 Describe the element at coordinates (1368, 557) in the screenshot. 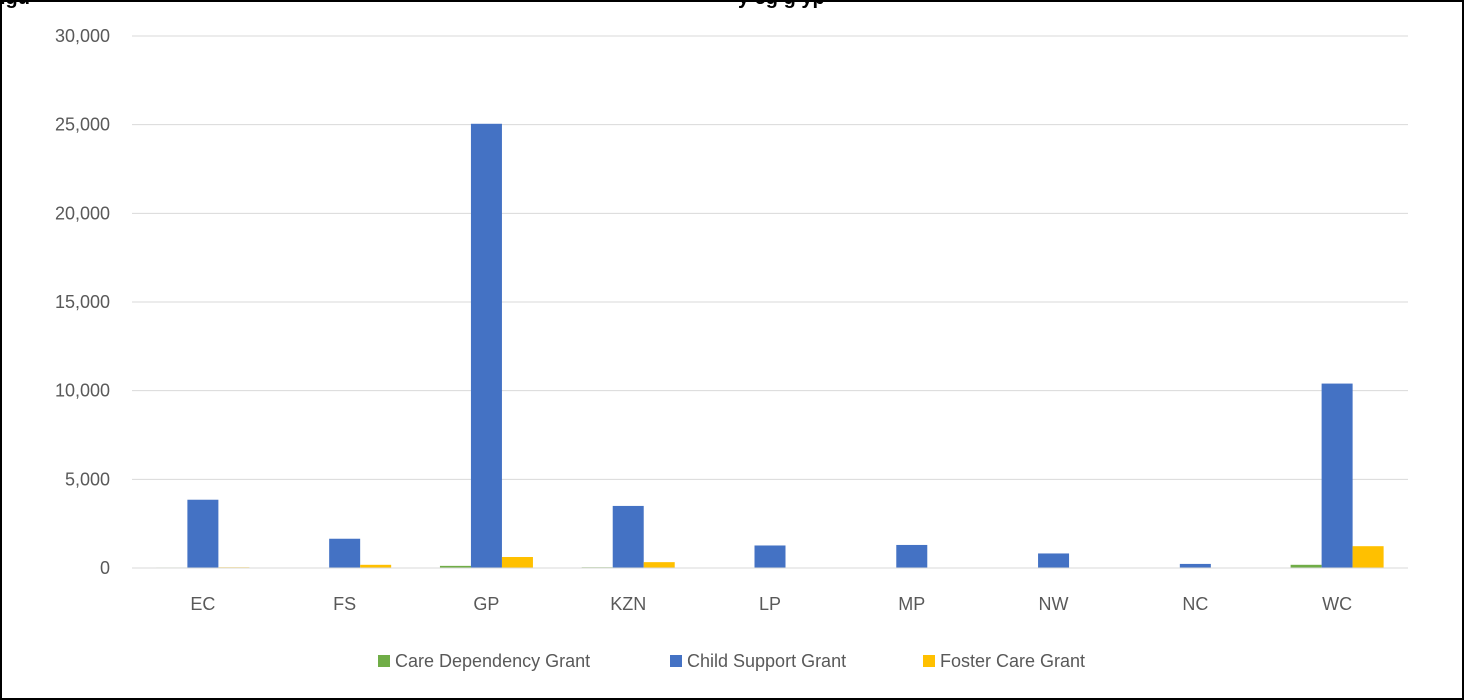

I see `bar-foster-care-grant-wc` at that location.